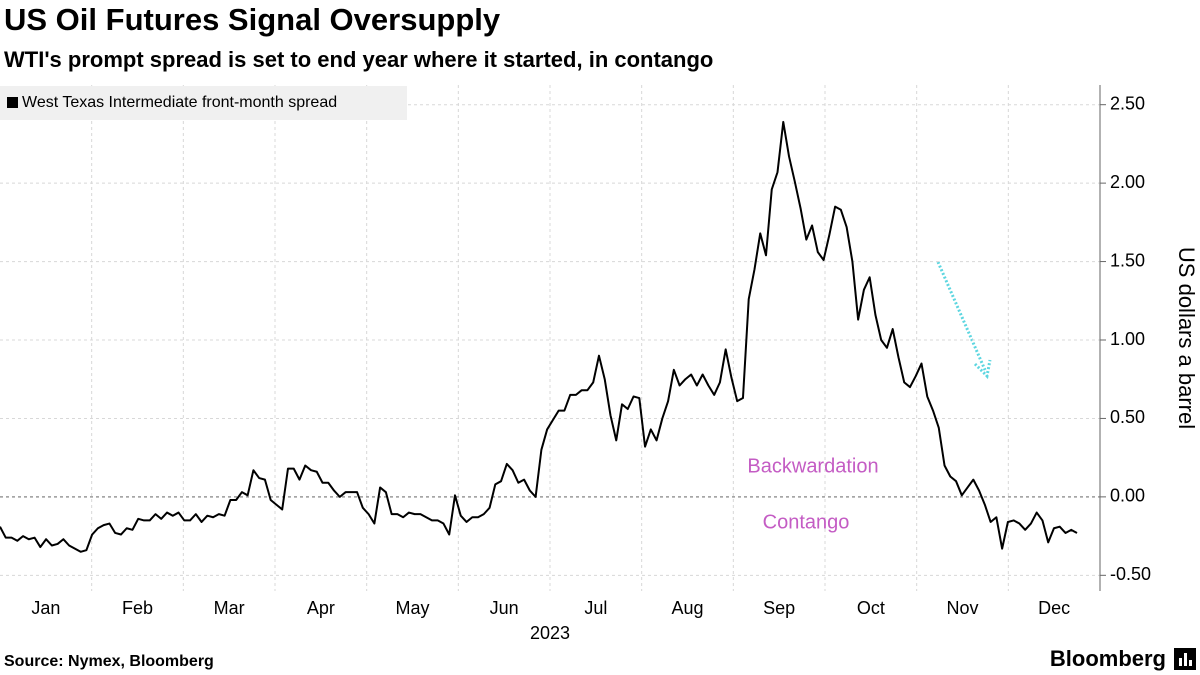 This screenshot has height=675, width=1200. I want to click on x-tick-label: Aug, so click(687, 608).